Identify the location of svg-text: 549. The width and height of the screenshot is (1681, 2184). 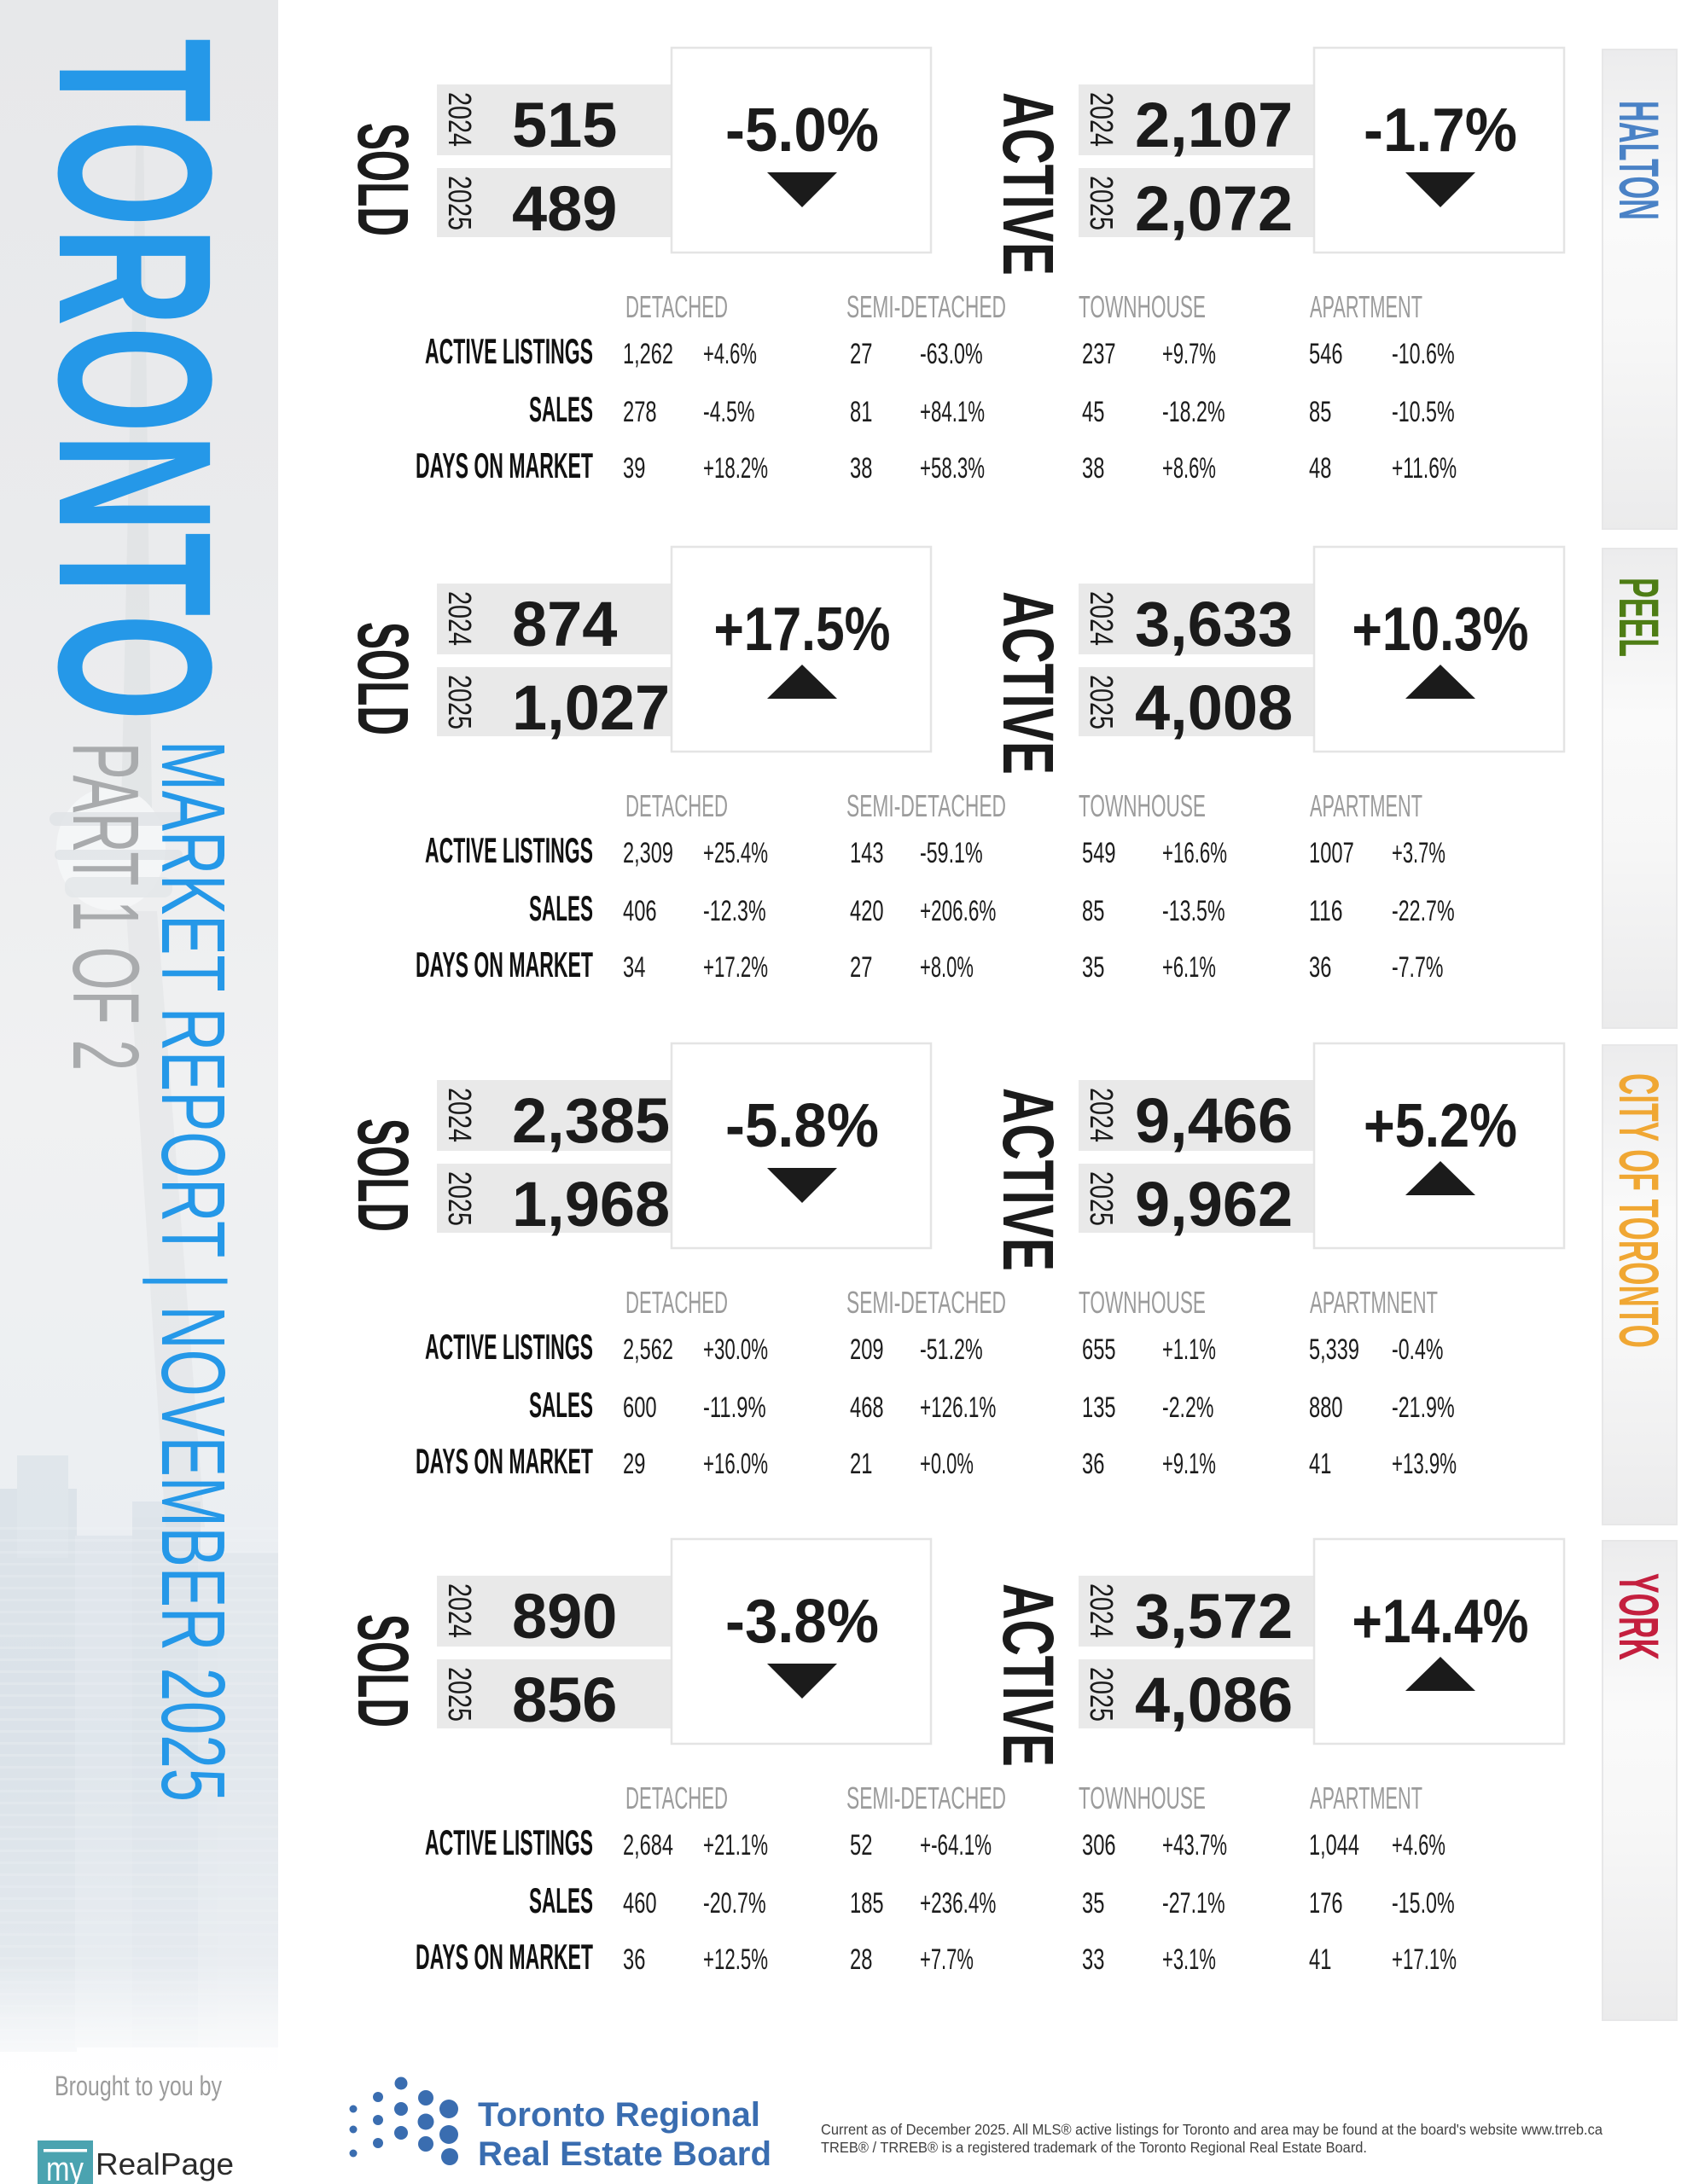
(1099, 853).